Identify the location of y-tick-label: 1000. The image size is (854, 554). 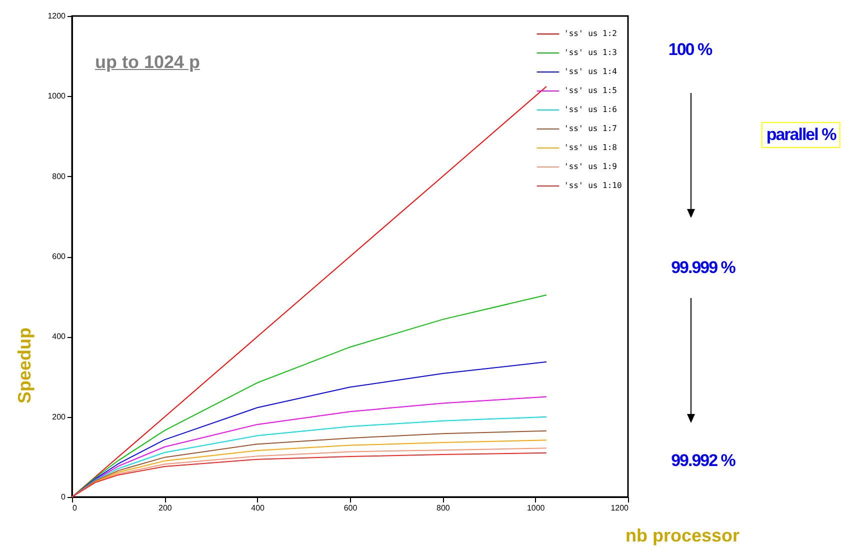
(57, 96).